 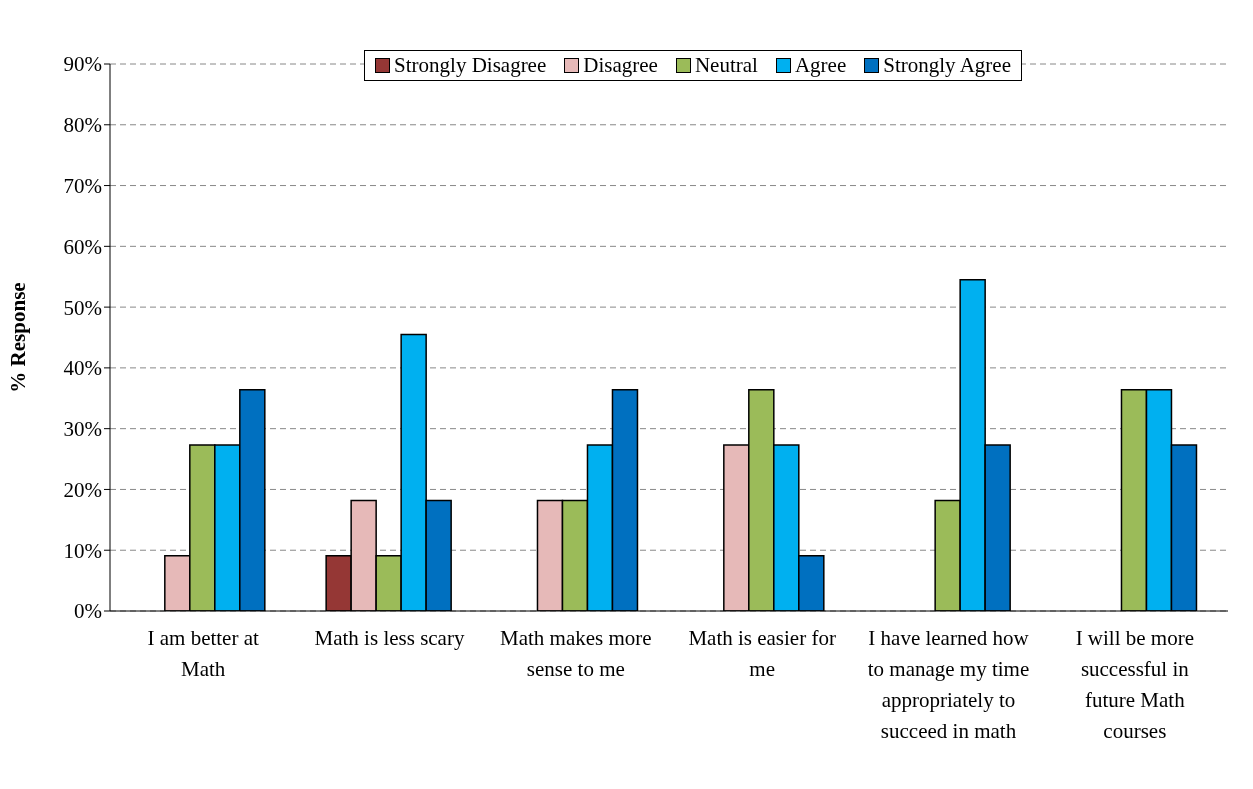 I want to click on legend-label: Strongly Disagree, so click(x=470, y=65).